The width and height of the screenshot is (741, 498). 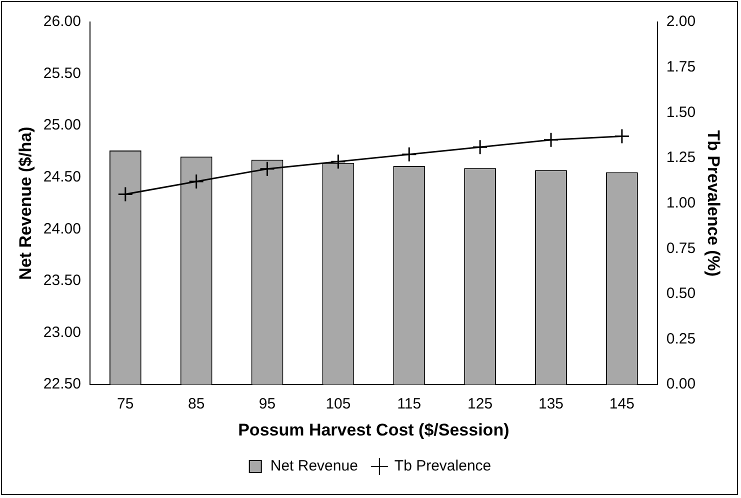 What do you see at coordinates (409, 404) in the screenshot?
I see `x-tick-label: 115` at bounding box center [409, 404].